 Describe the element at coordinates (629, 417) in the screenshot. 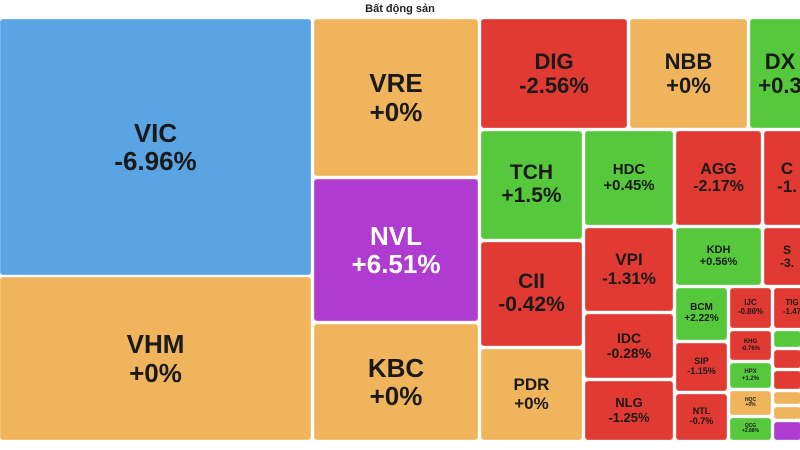

I see `change-label: -1.25%` at that location.